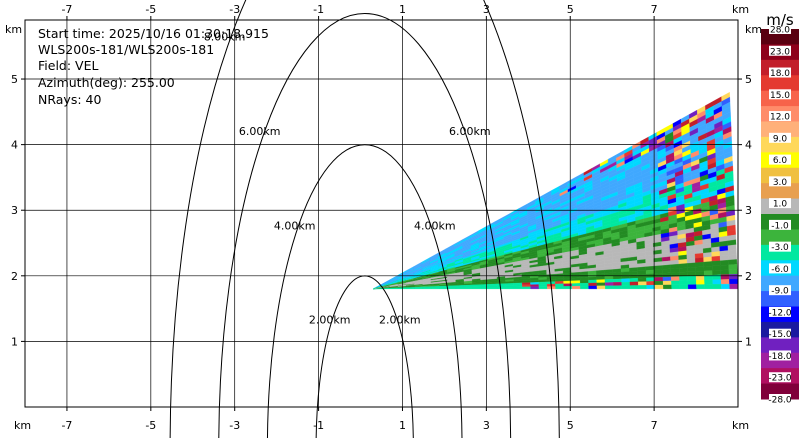 This screenshot has width=800, height=438. Describe the element at coordinates (748, 341) in the screenshot. I see `y-tick-label-right: 1` at that location.